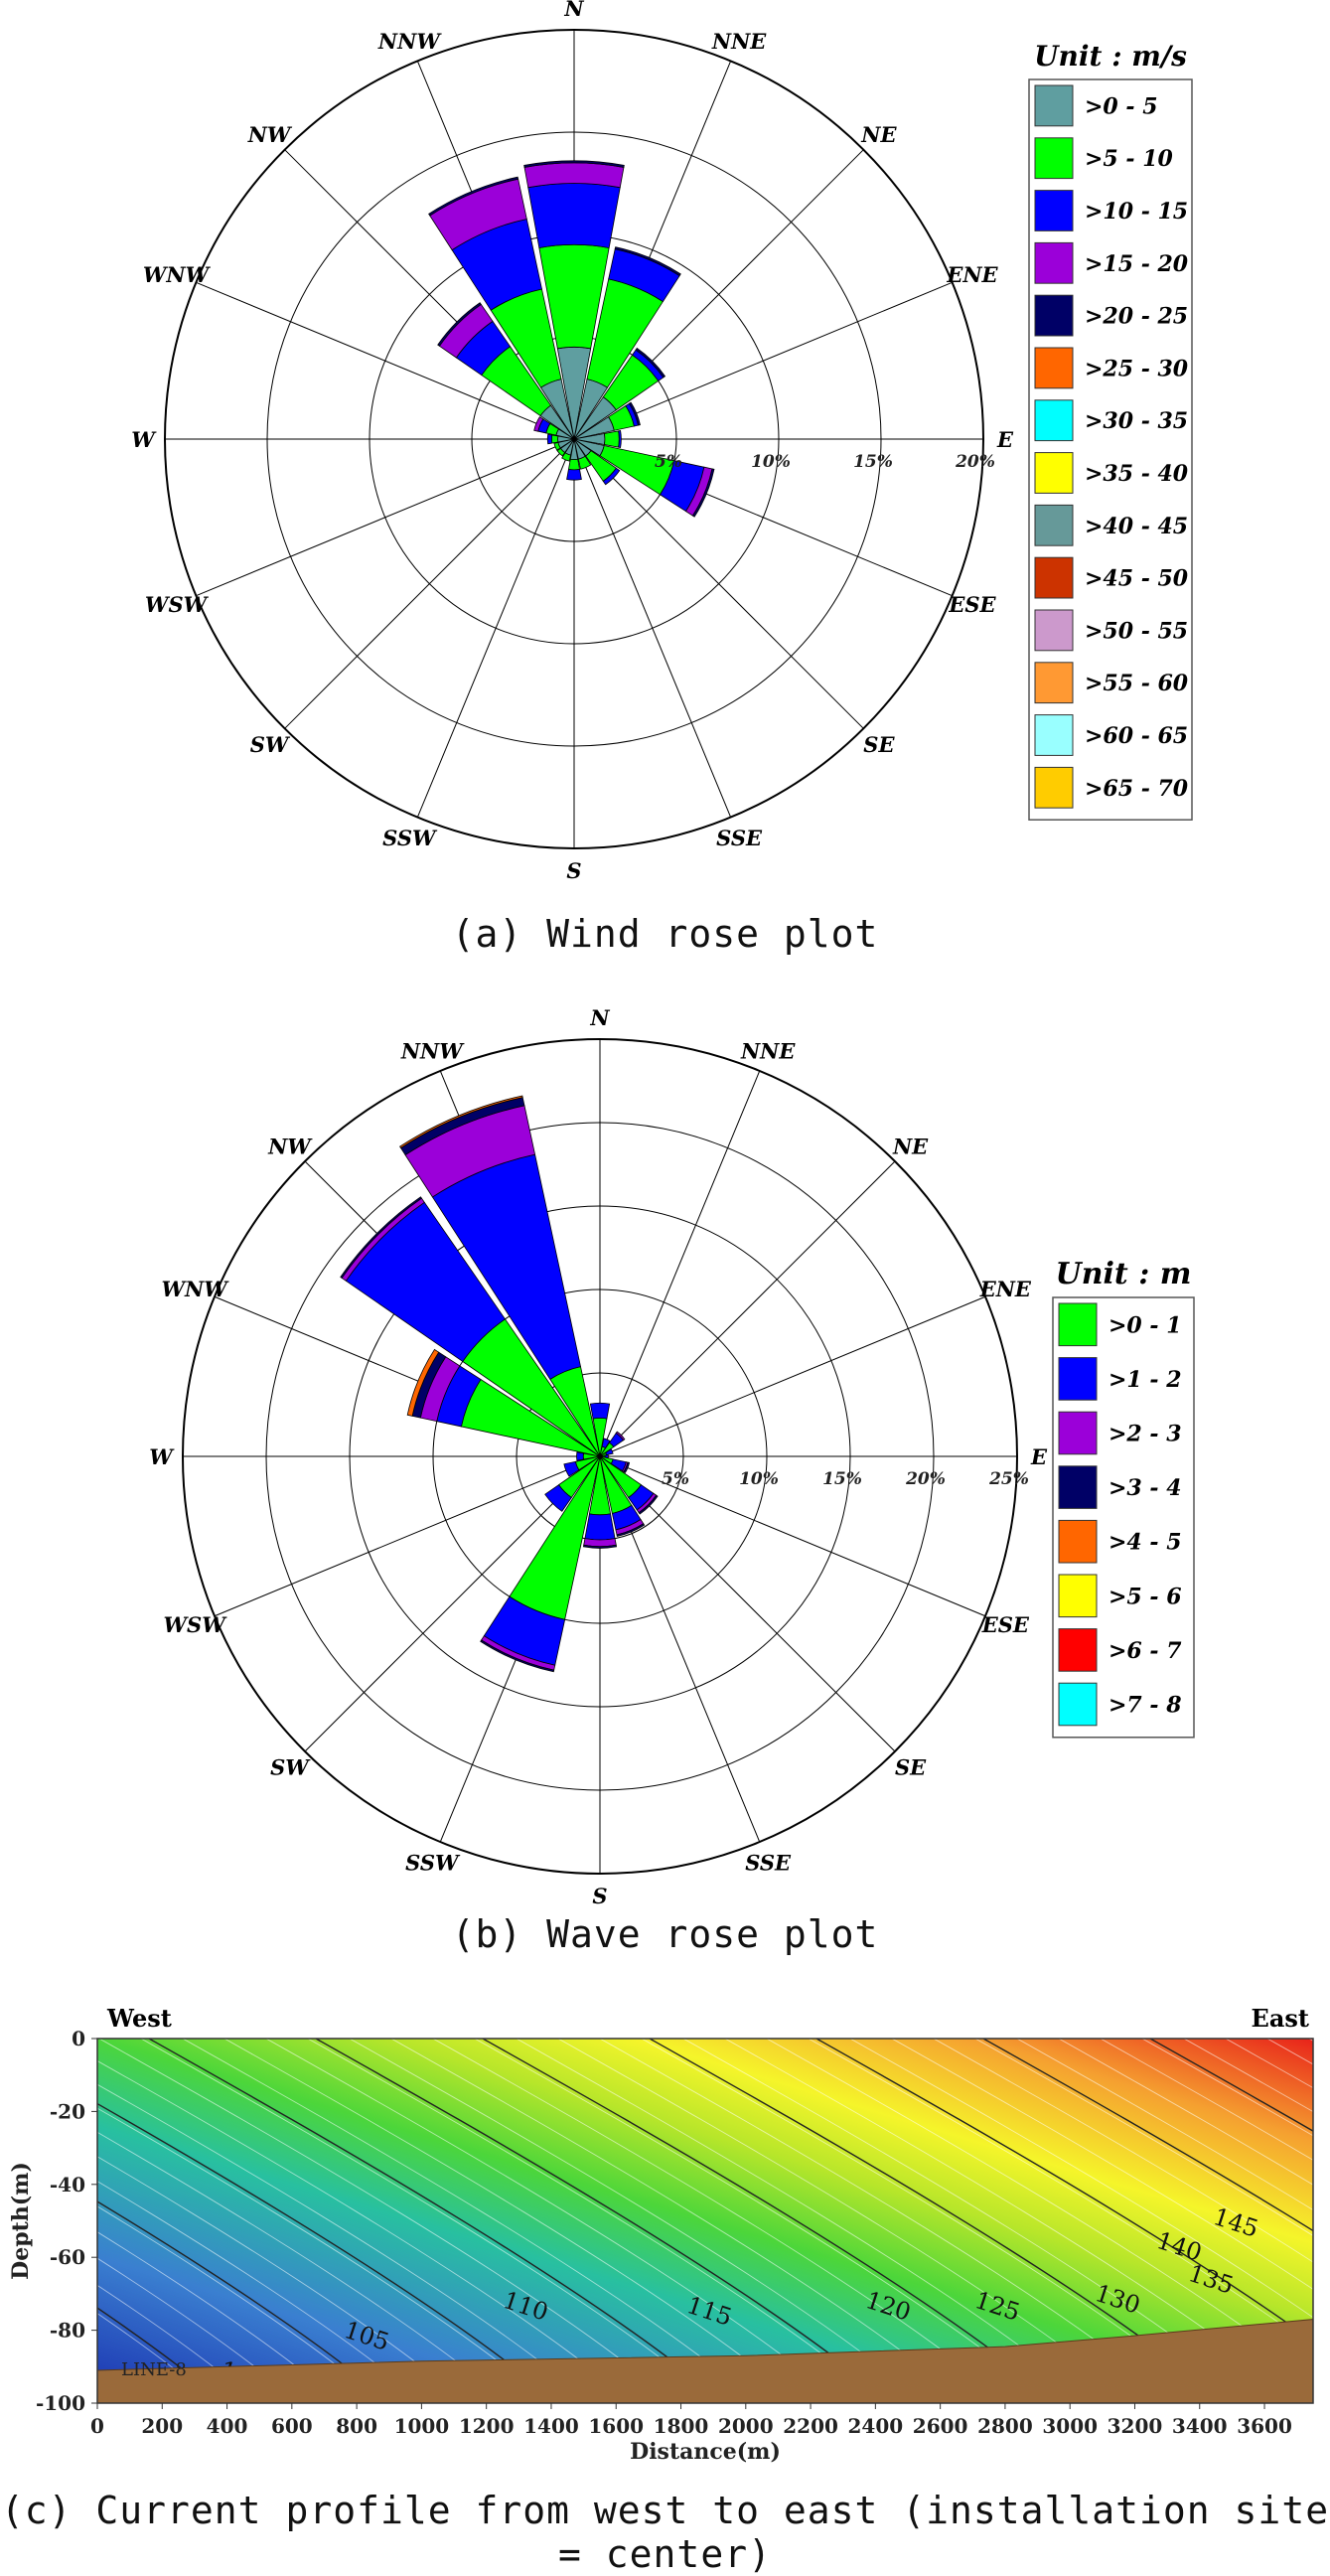  Describe the element at coordinates (1129, 159) in the screenshot. I see `legend-entry: >5 - 10` at that location.